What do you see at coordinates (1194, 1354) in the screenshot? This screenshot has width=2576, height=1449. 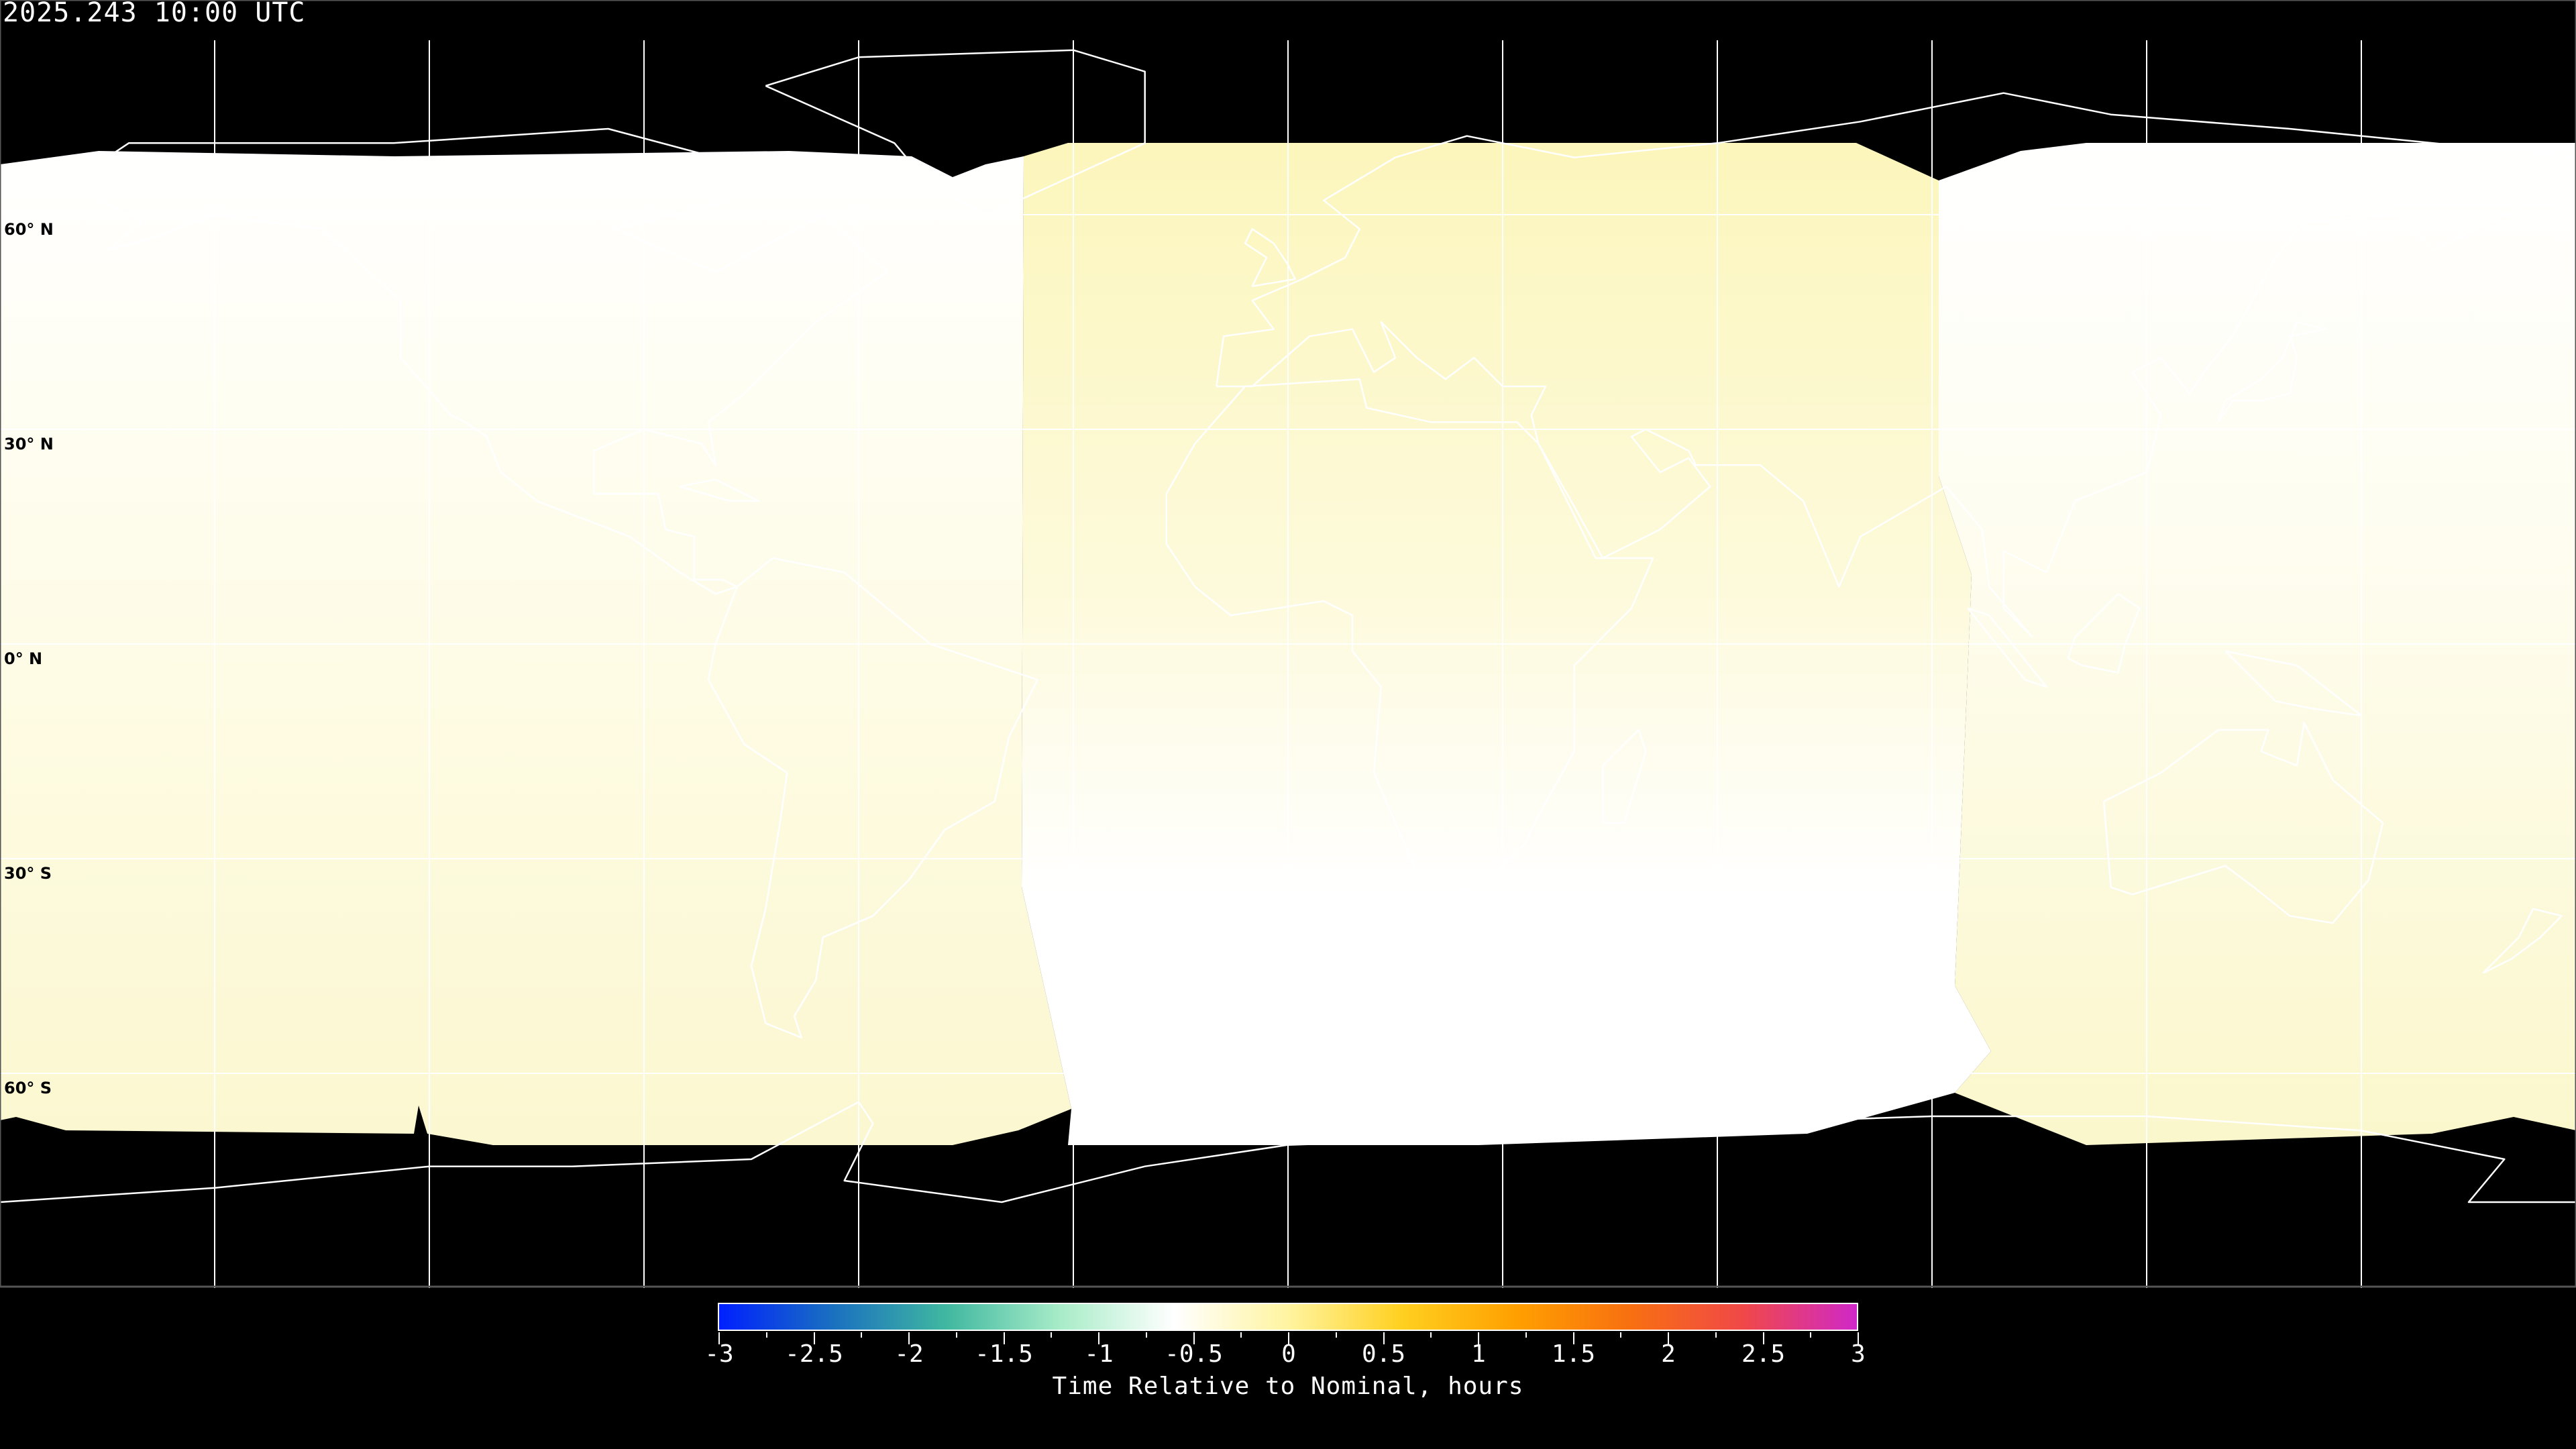 I see `colorbar-tick-label: -0.5` at bounding box center [1194, 1354].